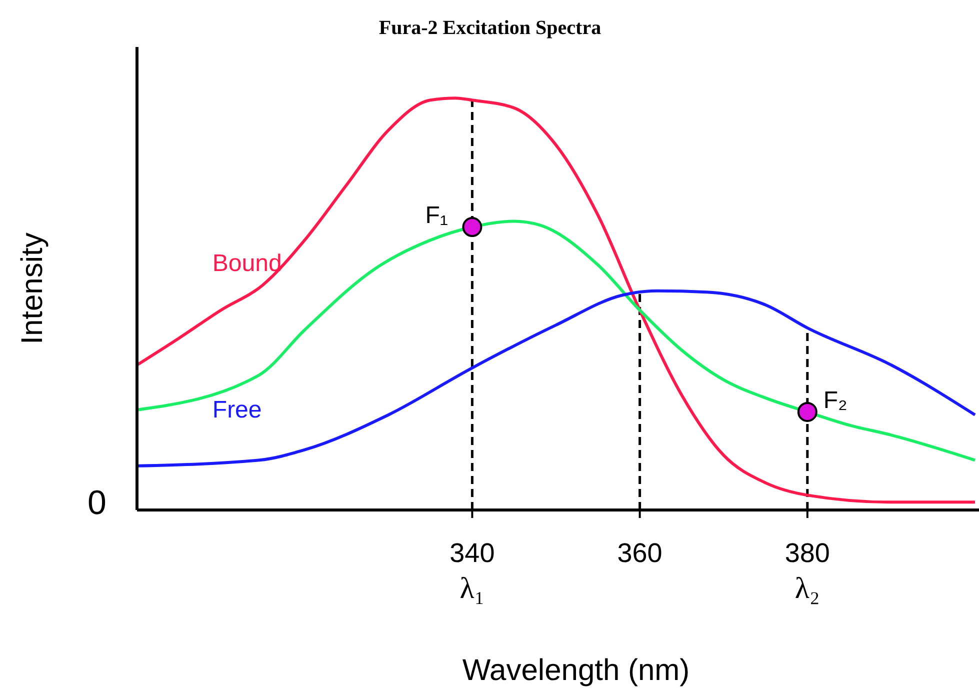 This screenshot has width=979, height=697. What do you see at coordinates (807, 553) in the screenshot?
I see `x-tick-label: 380` at bounding box center [807, 553].